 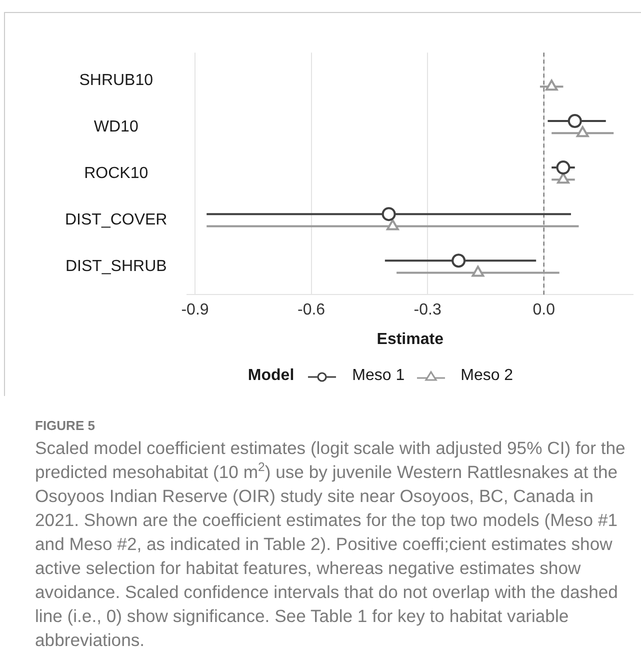 What do you see at coordinates (271, 376) in the screenshot?
I see `legend-title: Model` at bounding box center [271, 376].